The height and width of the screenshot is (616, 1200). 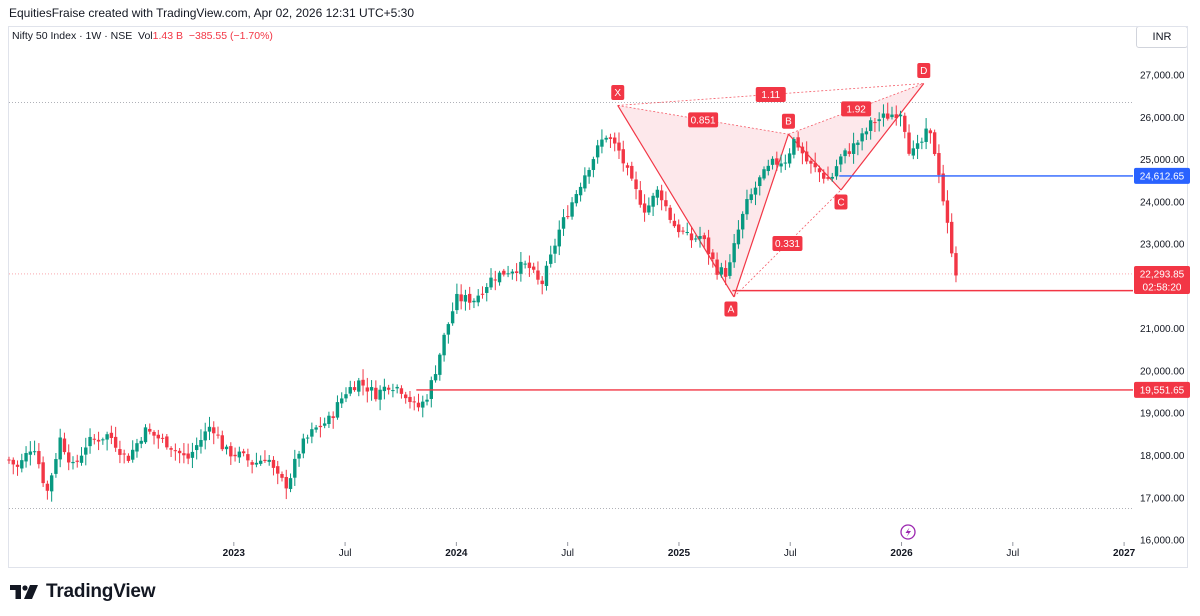 What do you see at coordinates (72, 36) in the screenshot?
I see `symbol-name: Nifty 50 Index · 1W · NSE` at bounding box center [72, 36].